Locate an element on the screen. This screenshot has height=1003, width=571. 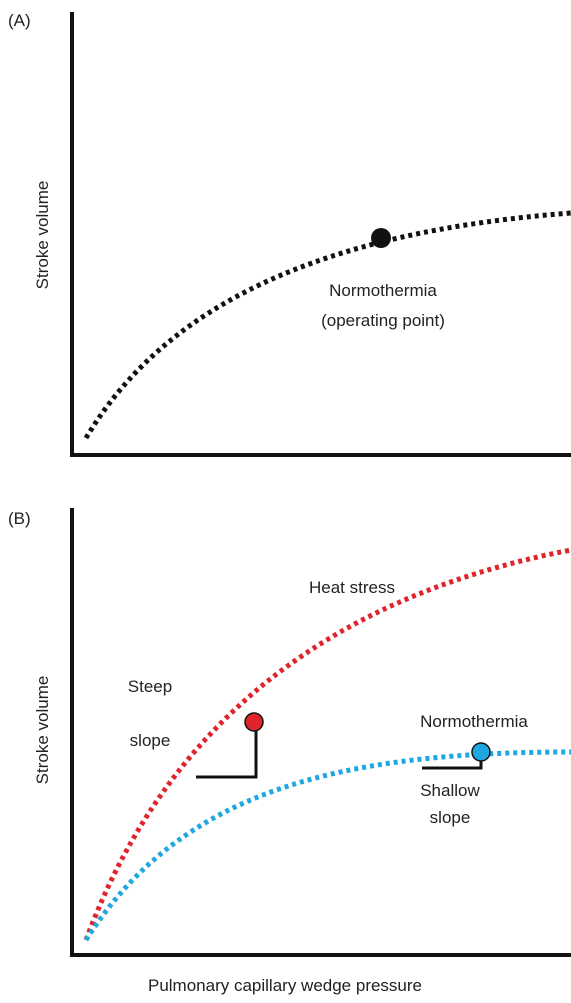
steep-slope-bracket is located at coordinates (227, 750).